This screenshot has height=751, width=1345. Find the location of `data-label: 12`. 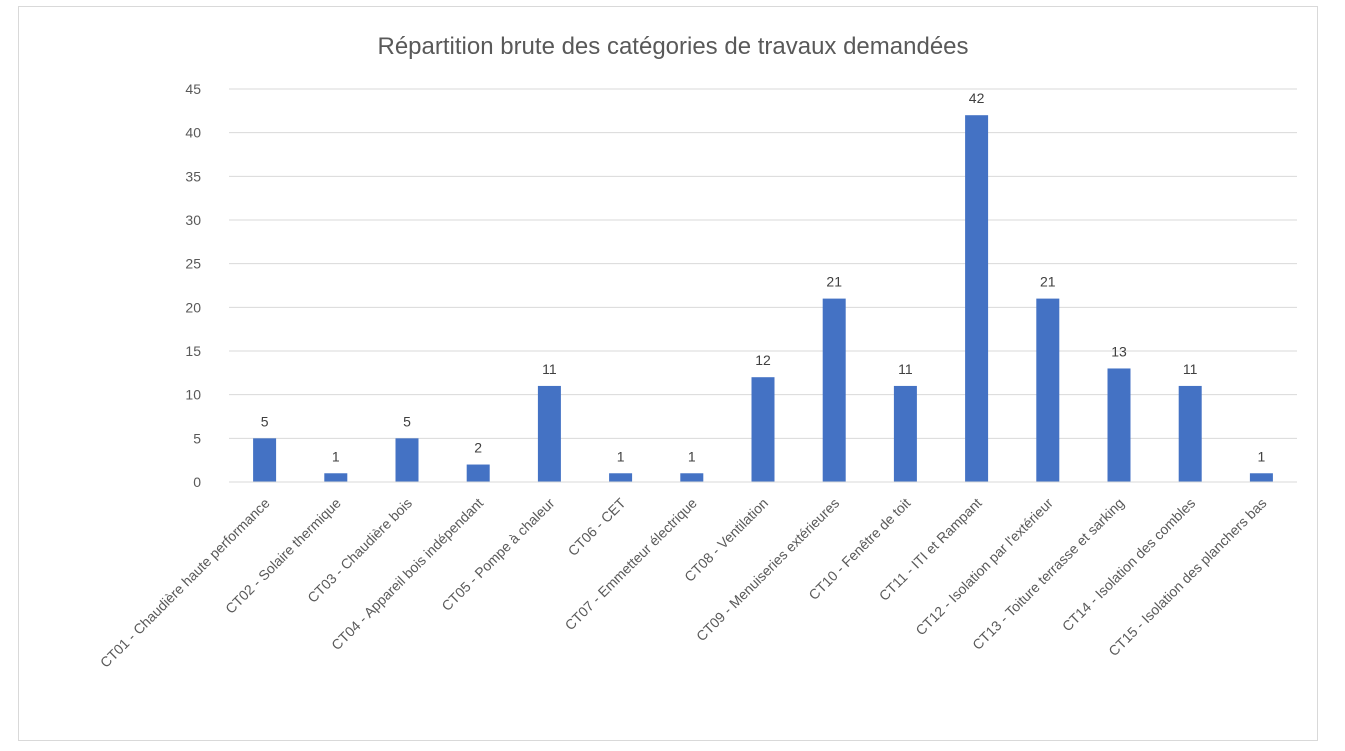

data-label: 12 is located at coordinates (763, 360).